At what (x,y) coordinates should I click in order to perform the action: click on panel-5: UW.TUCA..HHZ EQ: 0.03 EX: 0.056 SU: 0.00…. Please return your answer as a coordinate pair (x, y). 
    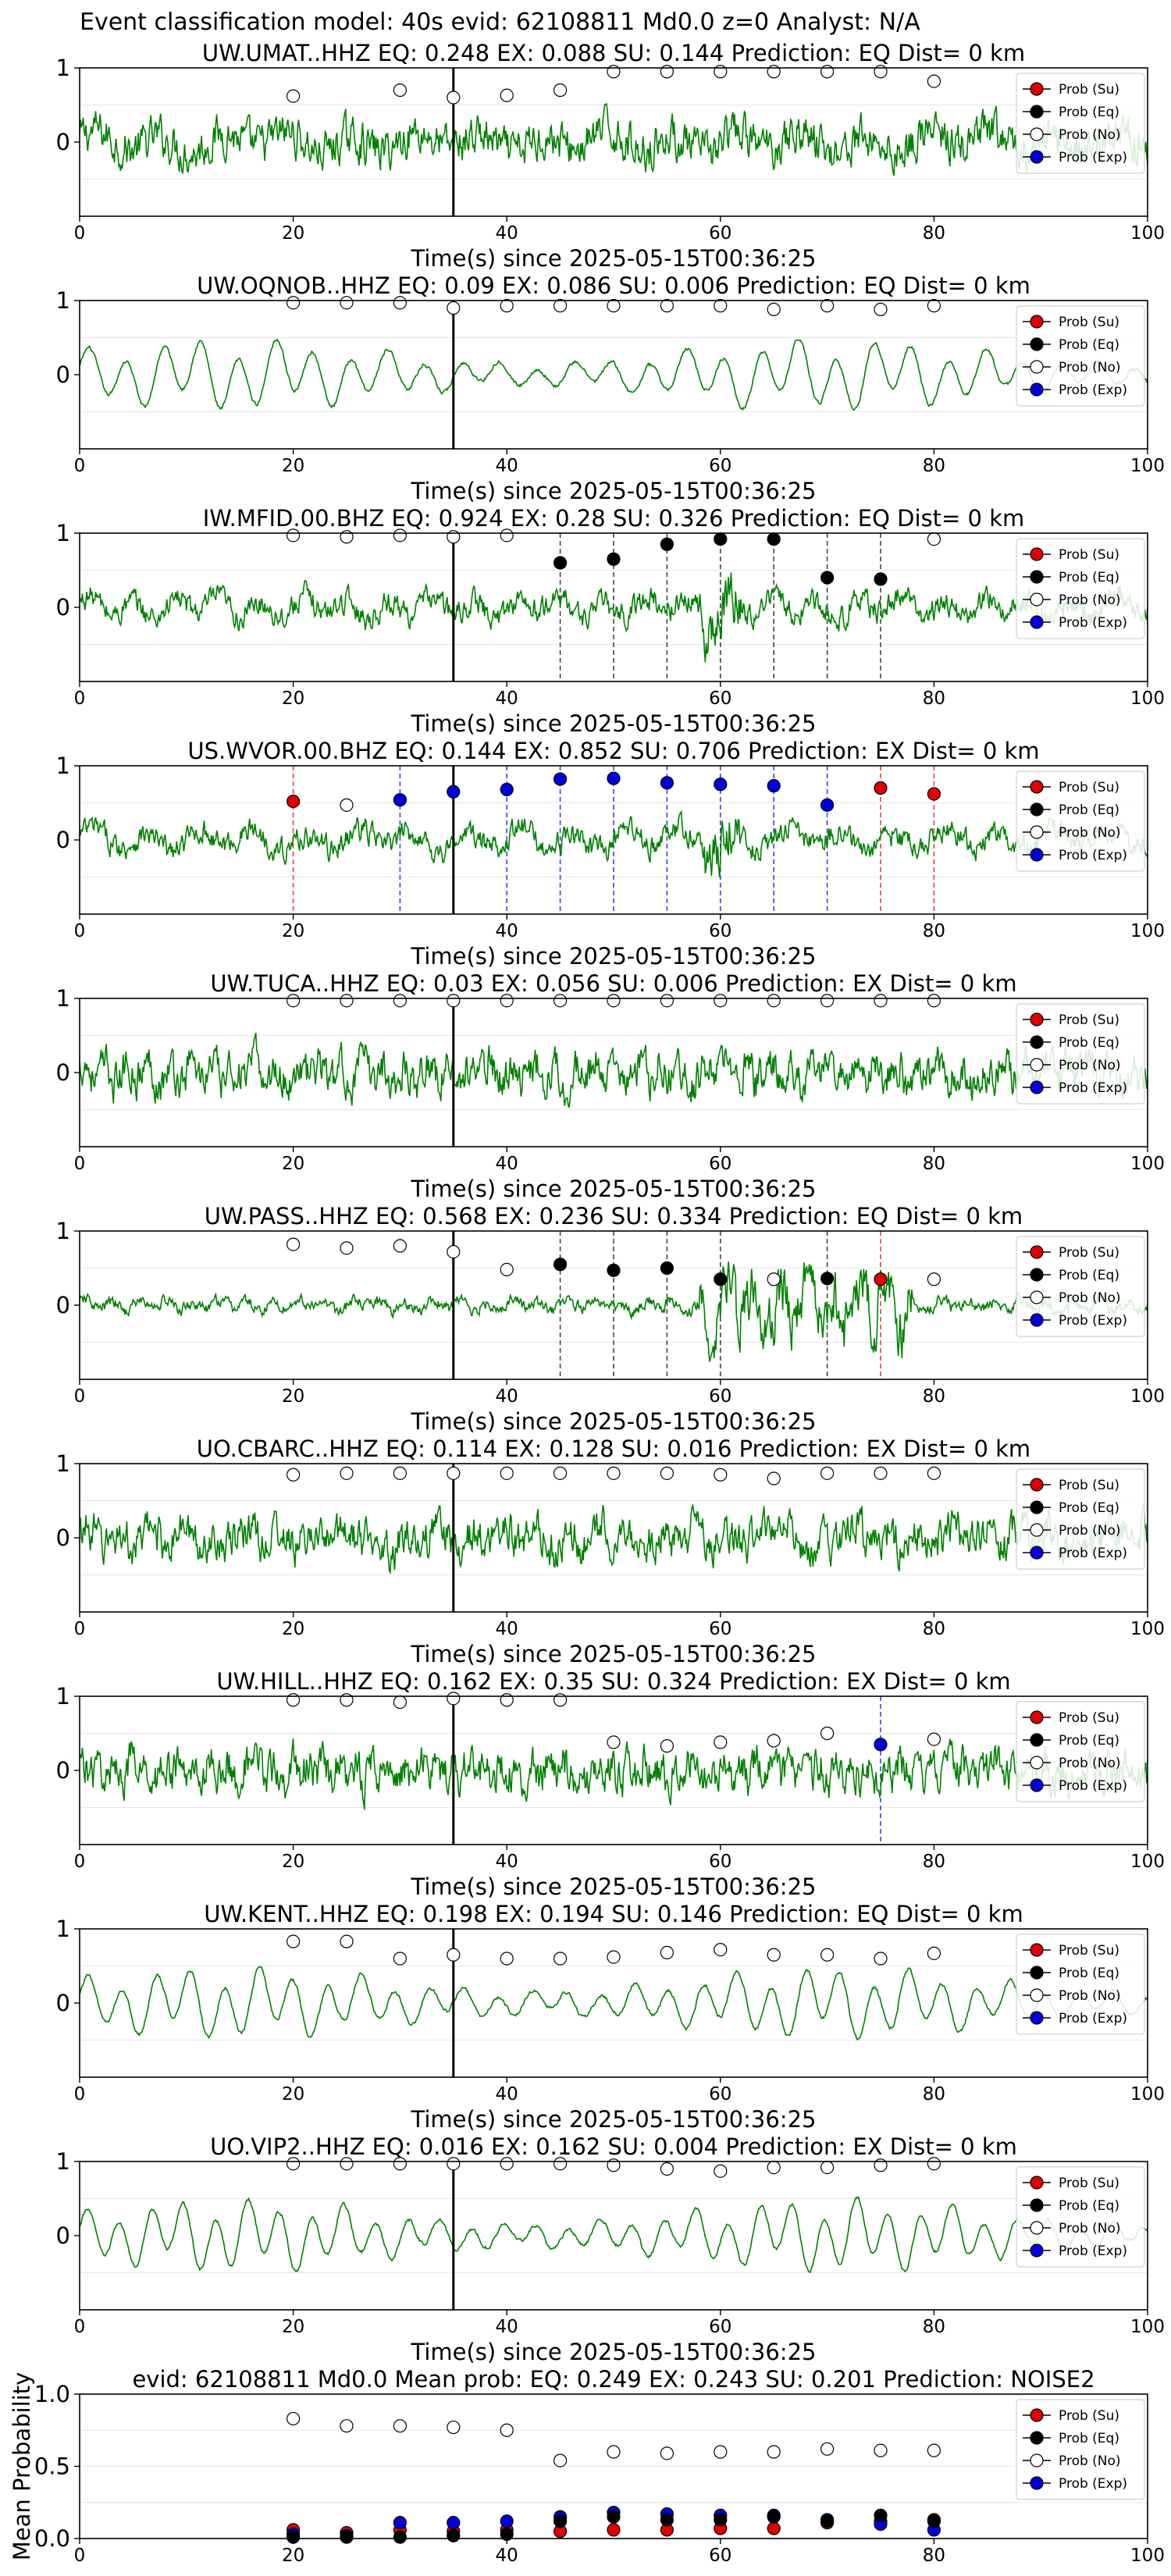
    Looking at the image, I should click on (610, 1086).